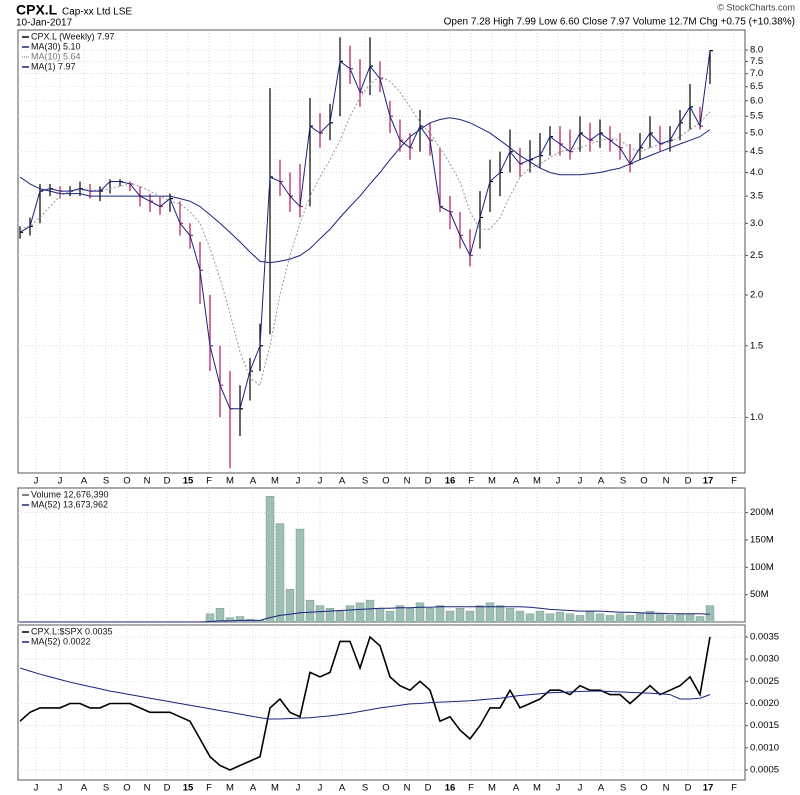  What do you see at coordinates (756, 7) in the screenshot?
I see `credit: © StockCharts.com` at bounding box center [756, 7].